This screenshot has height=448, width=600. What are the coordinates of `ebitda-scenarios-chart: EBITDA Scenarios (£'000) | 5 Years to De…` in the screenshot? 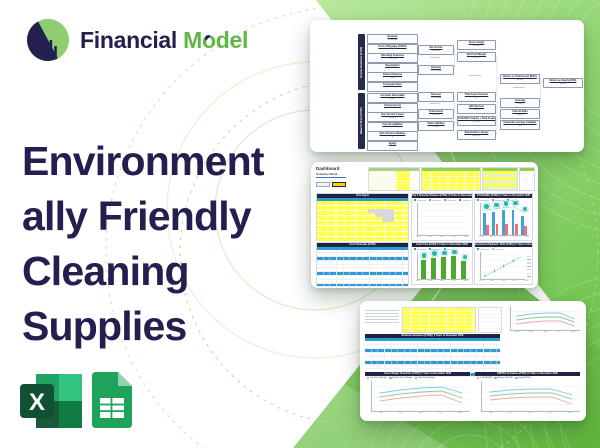 It's located at (527, 393).